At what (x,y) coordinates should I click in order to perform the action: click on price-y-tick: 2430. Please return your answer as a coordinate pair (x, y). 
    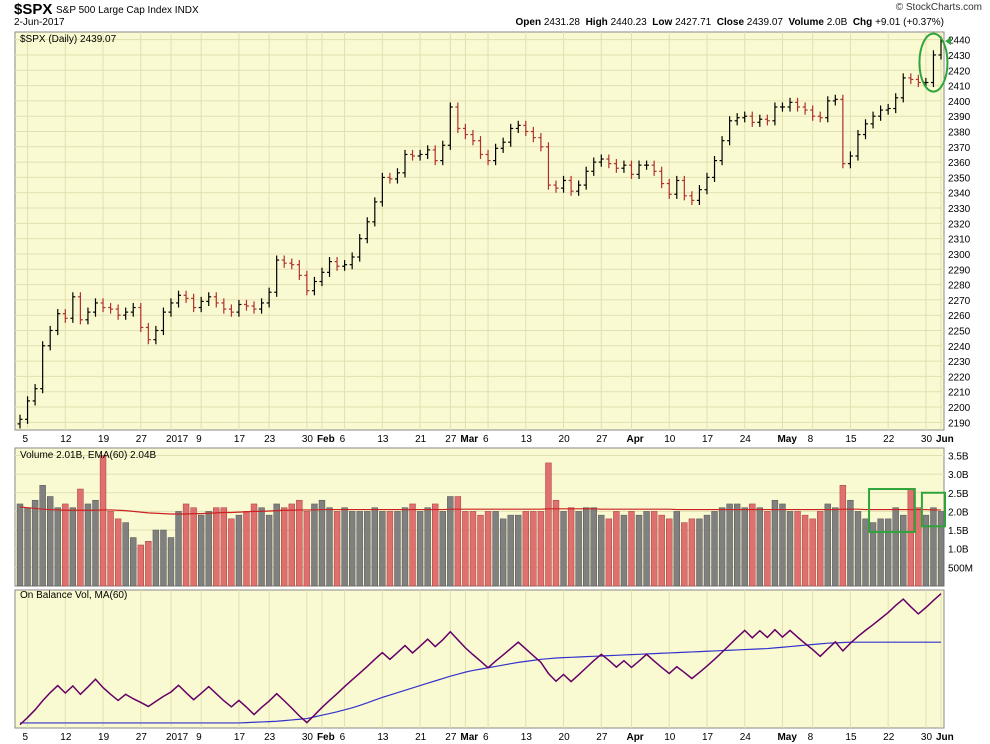
    Looking at the image, I should click on (959, 56).